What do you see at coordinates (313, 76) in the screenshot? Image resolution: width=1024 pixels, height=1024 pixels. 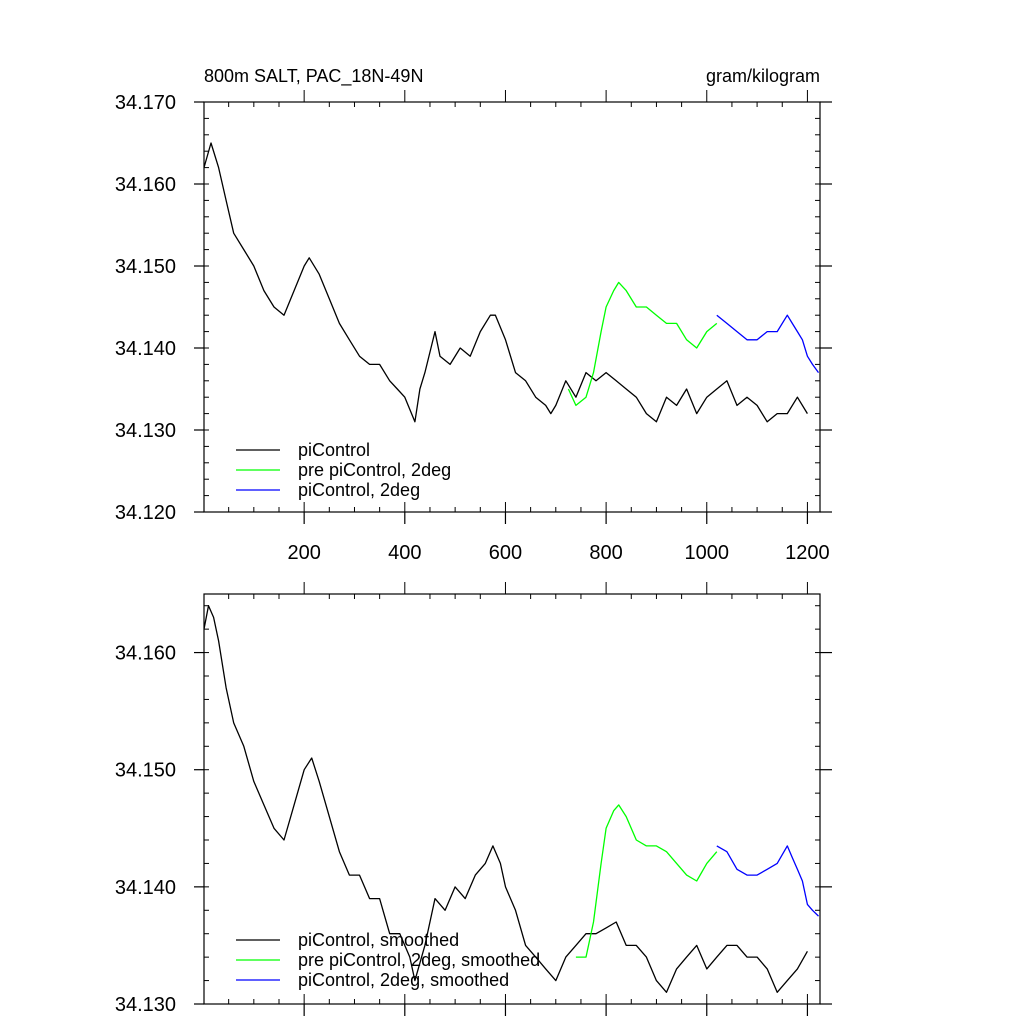 I see `figure-title: 800m SALT, PAC_18N-49N` at bounding box center [313, 76].